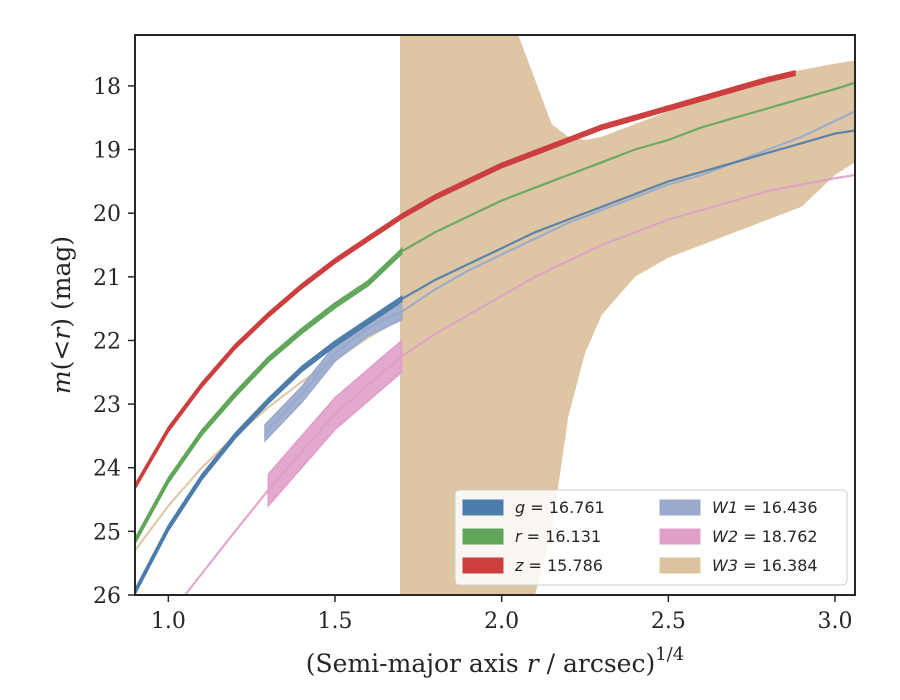 Image resolution: width=900 pixels, height=700 pixels. Describe the element at coordinates (558, 565) in the screenshot. I see `legend-label-z: z = 15.786` at that location.